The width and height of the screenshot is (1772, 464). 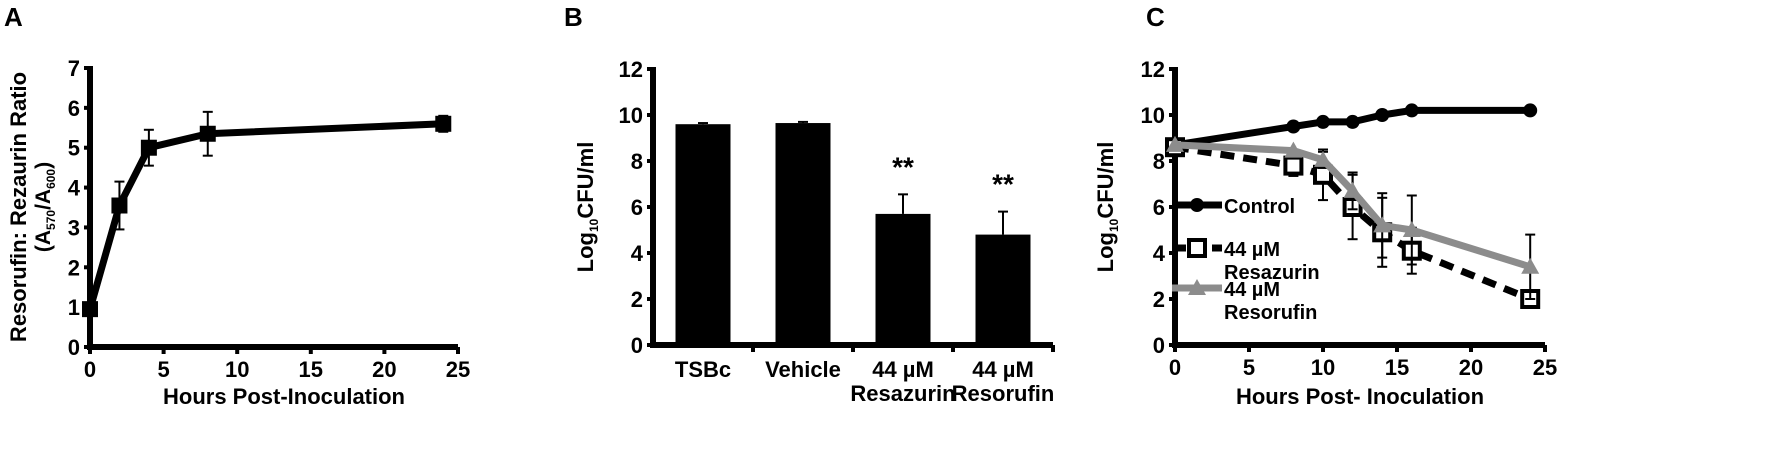 What do you see at coordinates (18, 207) in the screenshot?
I see `panel-a-ylabel-line1: Resorufin: Rezaurin Ratio` at bounding box center [18, 207].